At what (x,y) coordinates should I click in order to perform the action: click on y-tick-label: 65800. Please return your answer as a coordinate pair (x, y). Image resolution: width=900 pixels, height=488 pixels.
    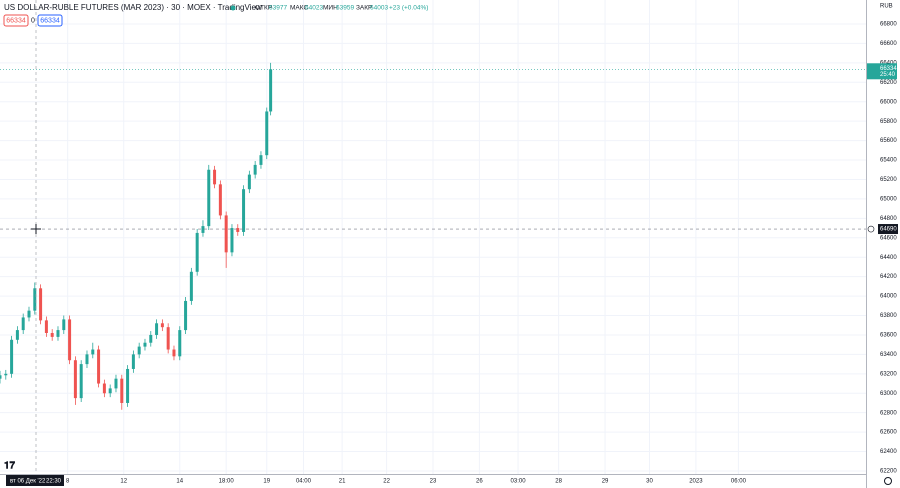
    Looking at the image, I should click on (888, 122).